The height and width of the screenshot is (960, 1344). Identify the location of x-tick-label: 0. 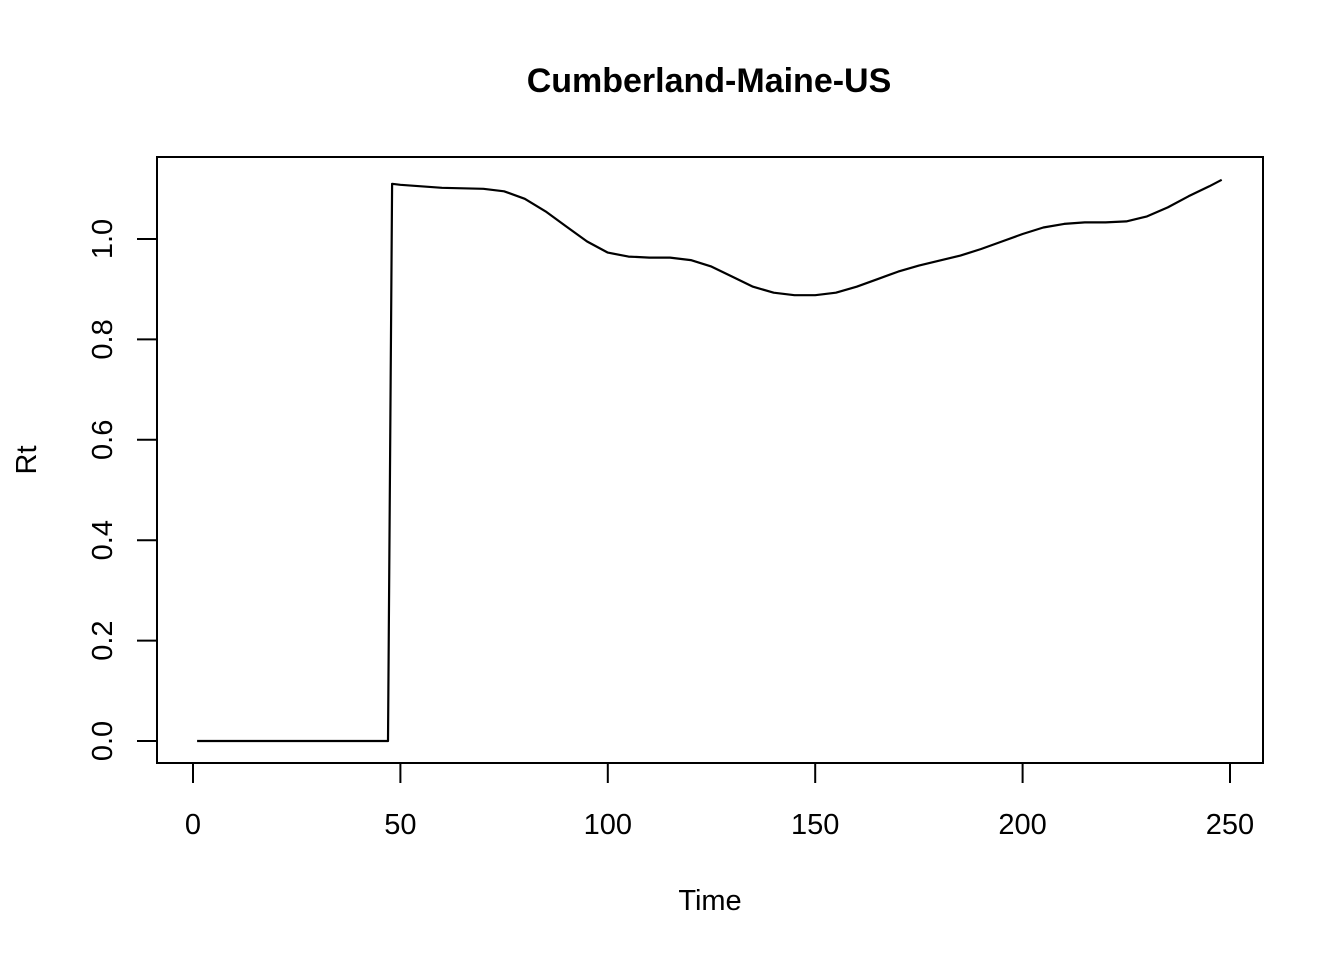
(193, 825).